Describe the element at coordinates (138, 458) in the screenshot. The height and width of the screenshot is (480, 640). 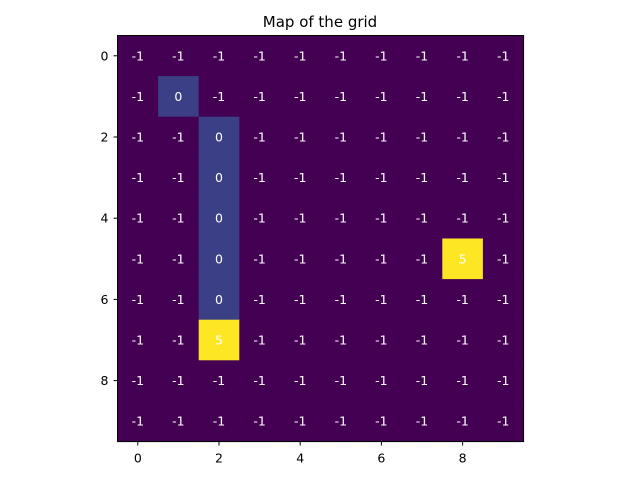
I see `x-tick-label: 0` at that location.